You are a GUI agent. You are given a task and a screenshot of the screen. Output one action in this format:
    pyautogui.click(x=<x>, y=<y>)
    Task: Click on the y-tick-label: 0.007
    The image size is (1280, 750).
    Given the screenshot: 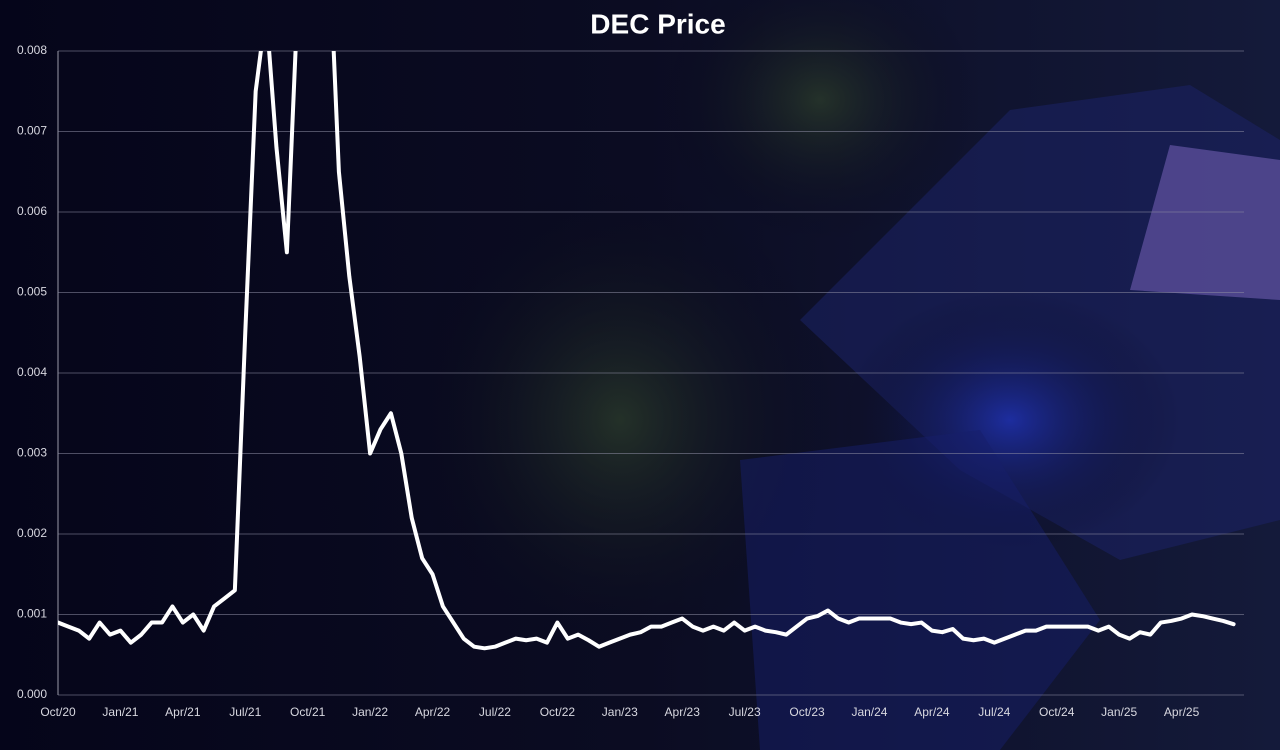 What is the action you would take?
    pyautogui.click(x=32, y=131)
    